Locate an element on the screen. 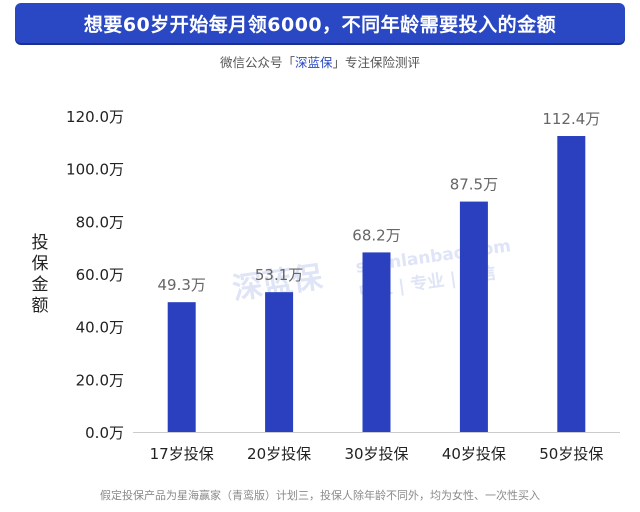 The width and height of the screenshot is (640, 512). chart-subtitle: 微信公众号「深蓝保」专注保险测评 is located at coordinates (320, 61).